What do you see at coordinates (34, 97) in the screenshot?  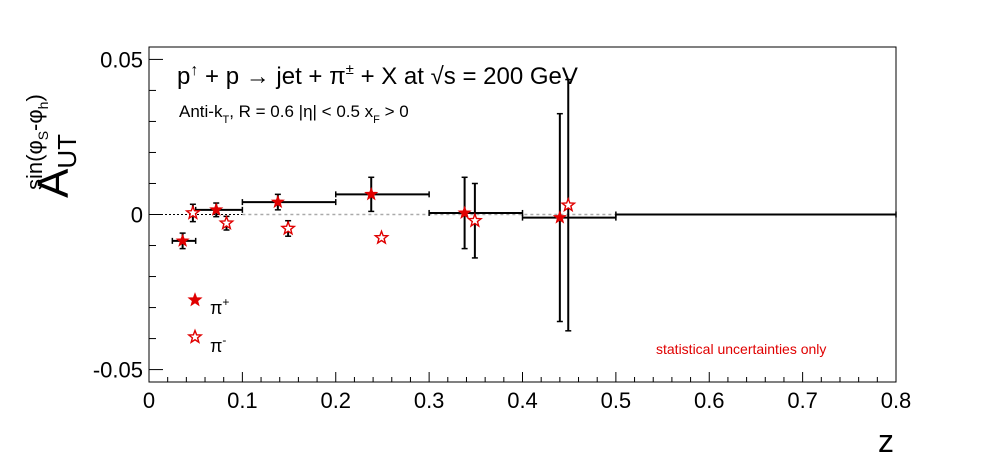 I see `ylabel-close: )` at bounding box center [34, 97].